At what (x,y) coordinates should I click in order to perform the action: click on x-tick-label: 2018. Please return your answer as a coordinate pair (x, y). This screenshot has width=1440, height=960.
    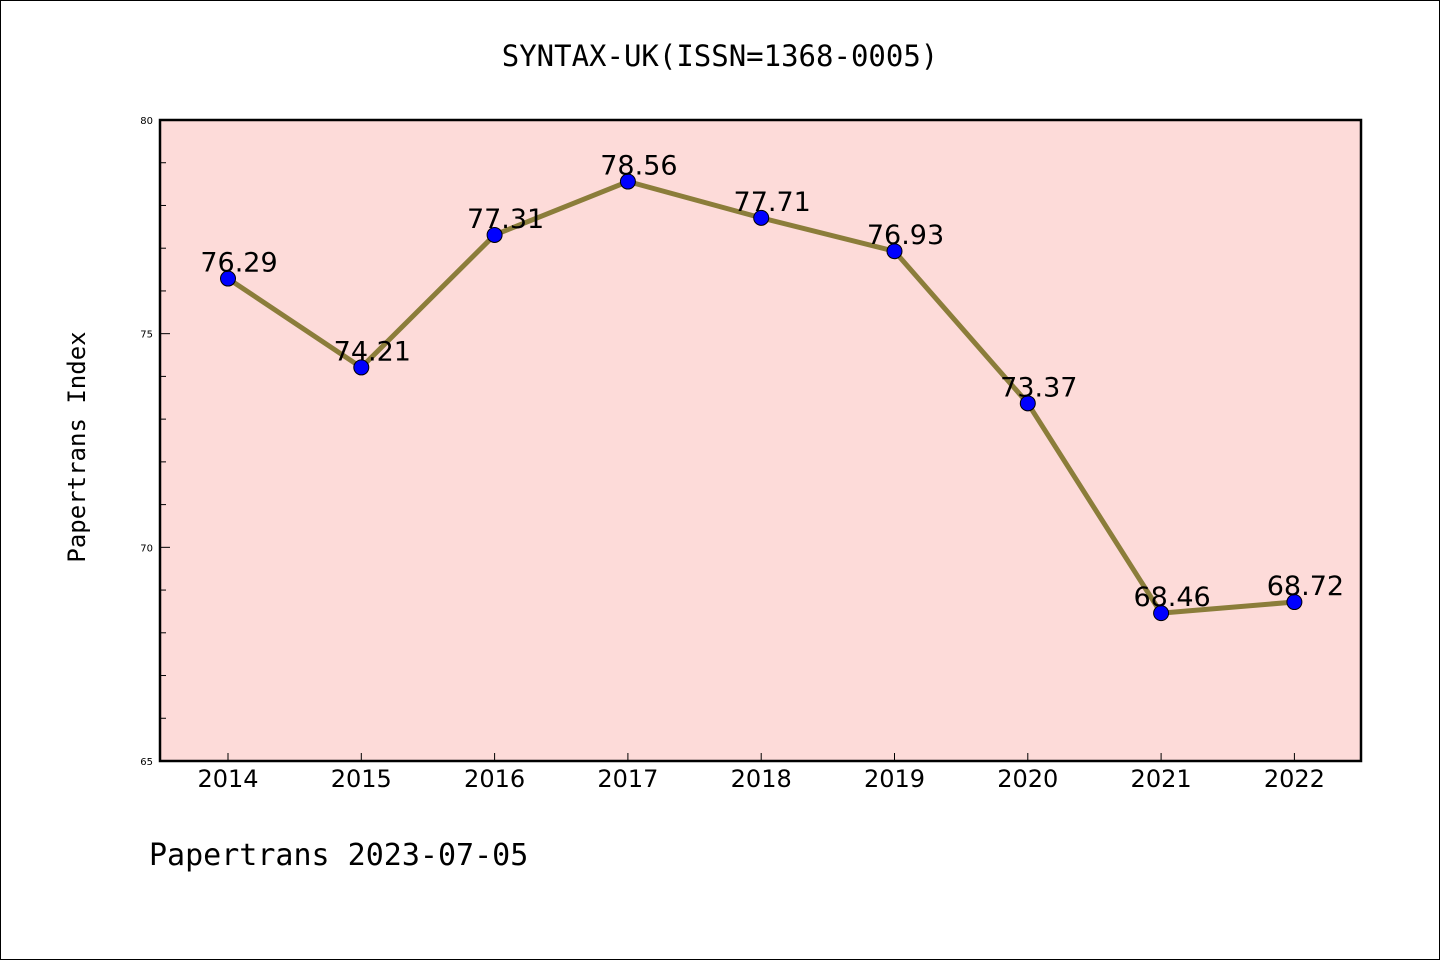
    Looking at the image, I should click on (761, 779).